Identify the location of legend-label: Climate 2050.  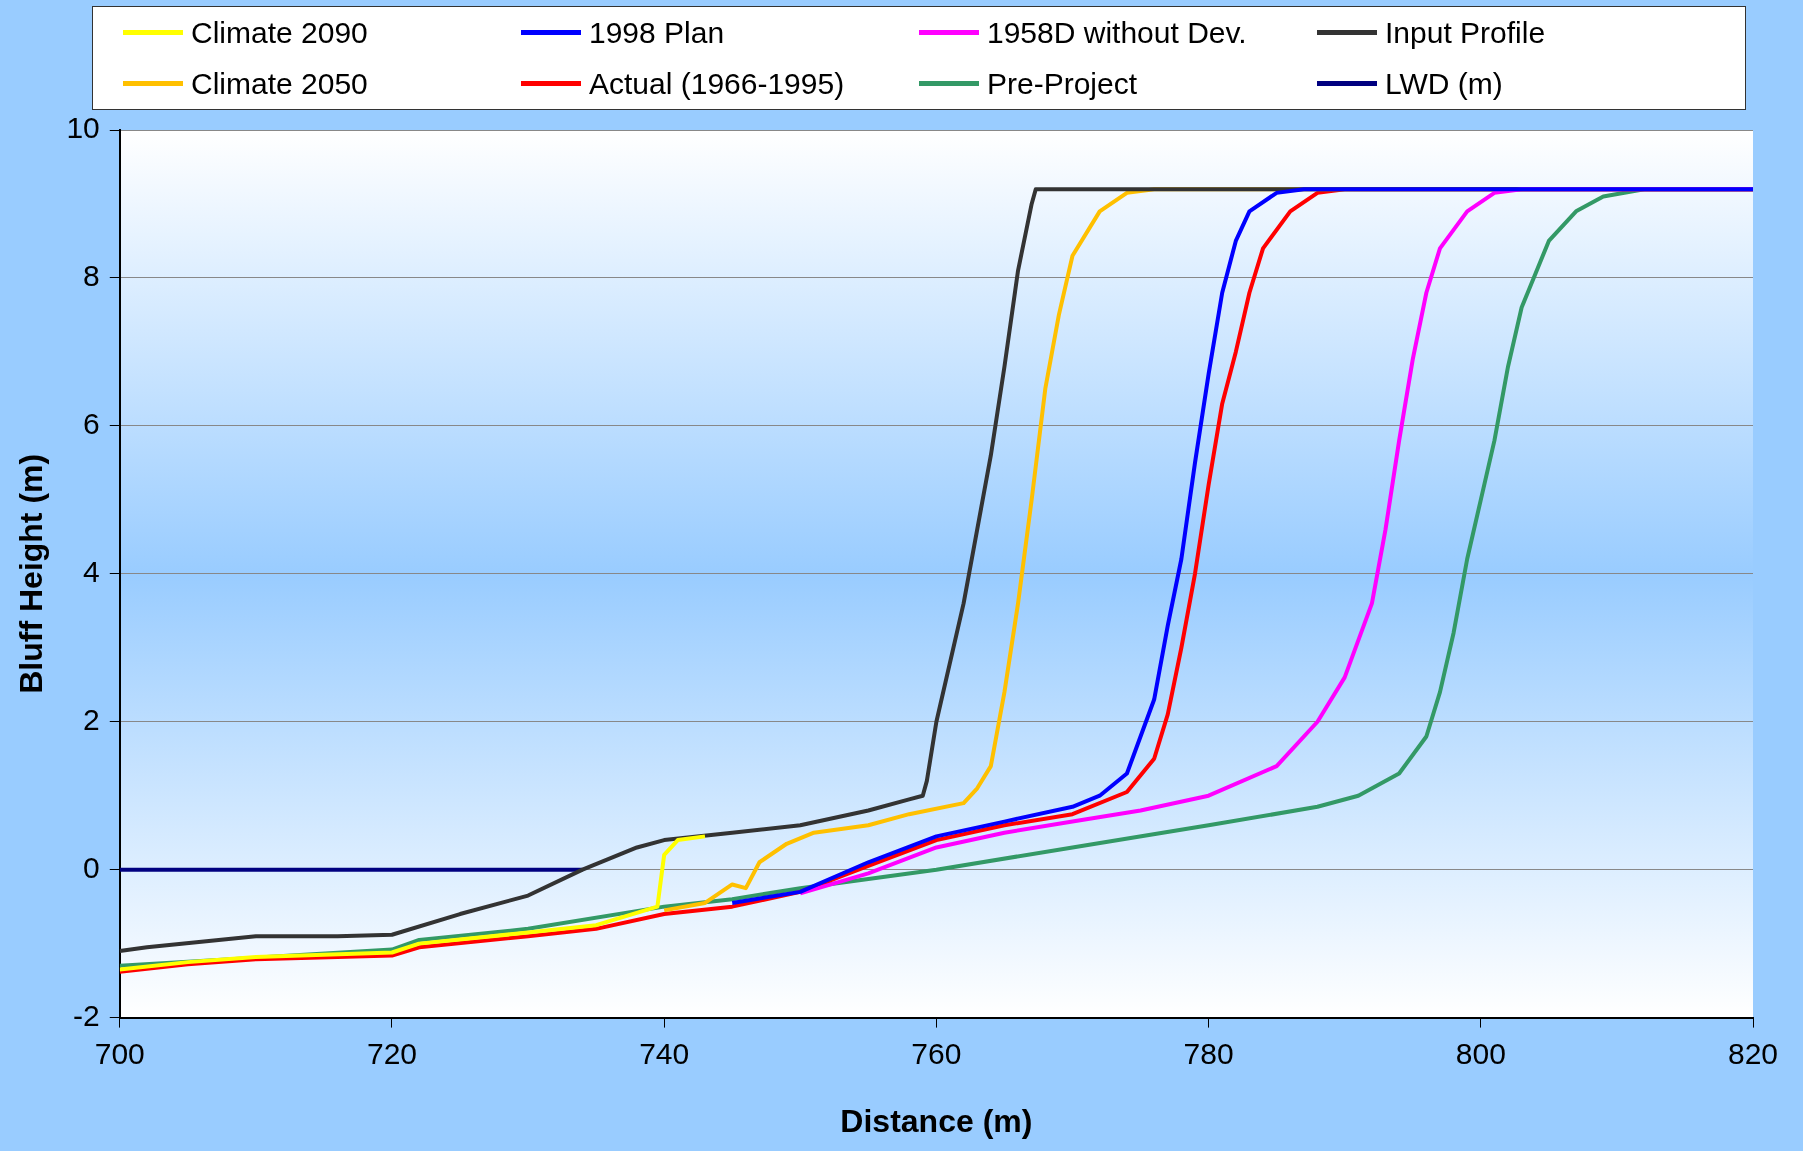
(279, 83).